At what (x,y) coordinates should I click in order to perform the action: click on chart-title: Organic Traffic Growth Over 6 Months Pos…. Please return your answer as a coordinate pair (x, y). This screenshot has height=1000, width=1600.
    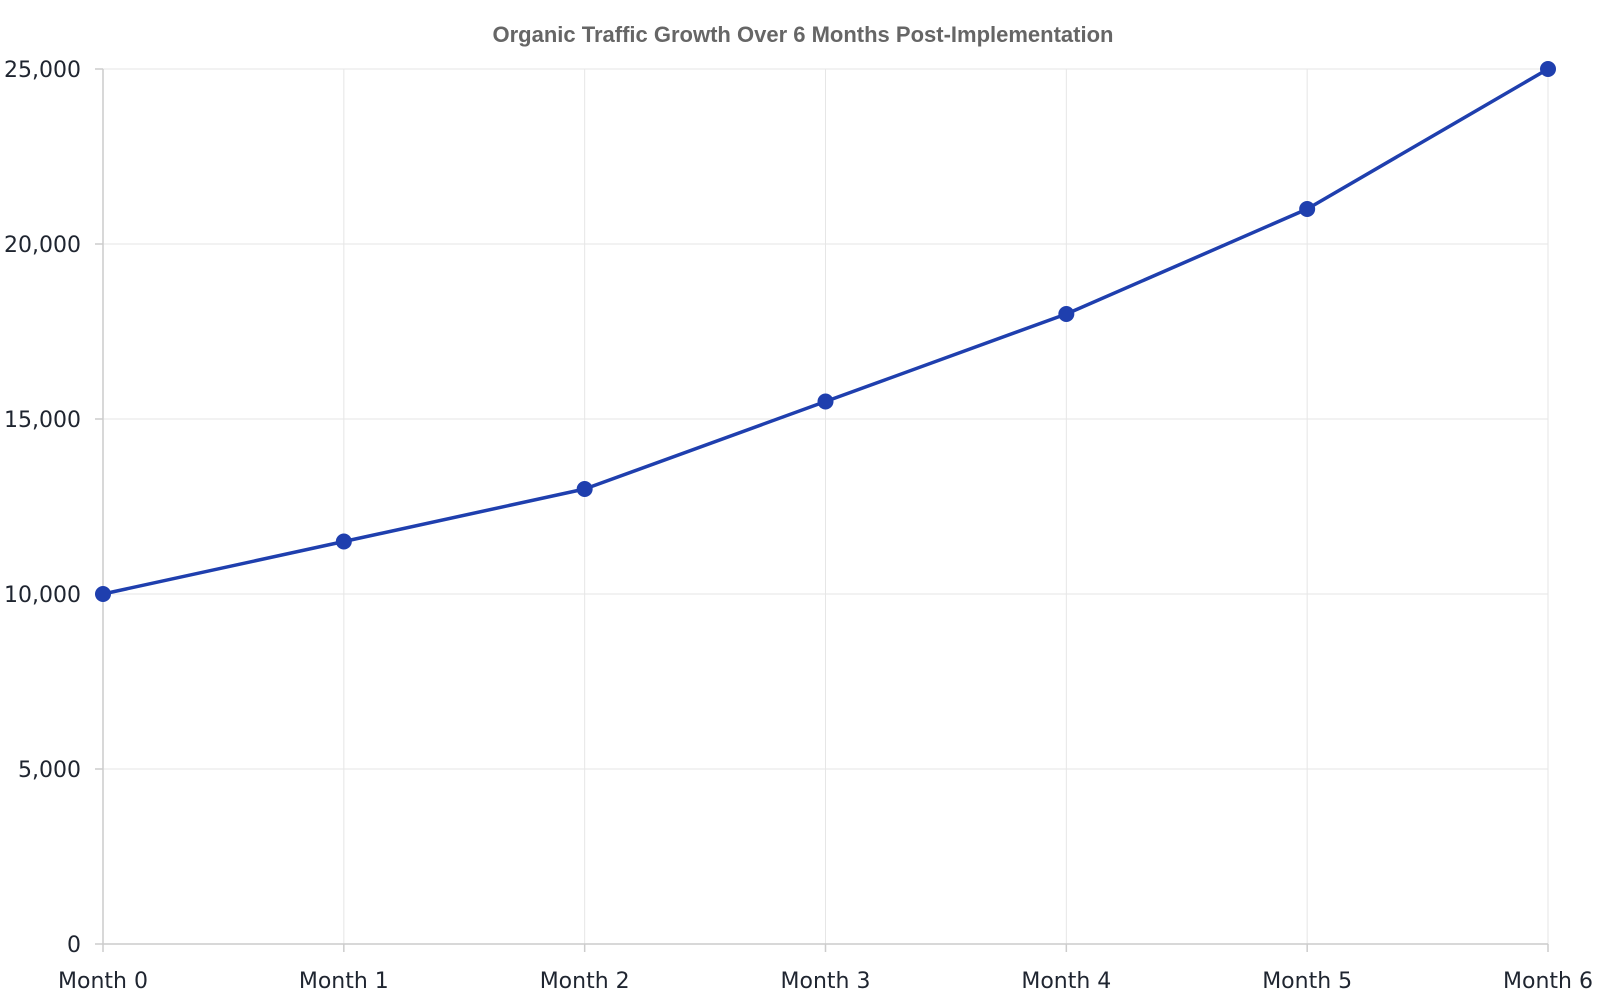
    Looking at the image, I should click on (803, 34).